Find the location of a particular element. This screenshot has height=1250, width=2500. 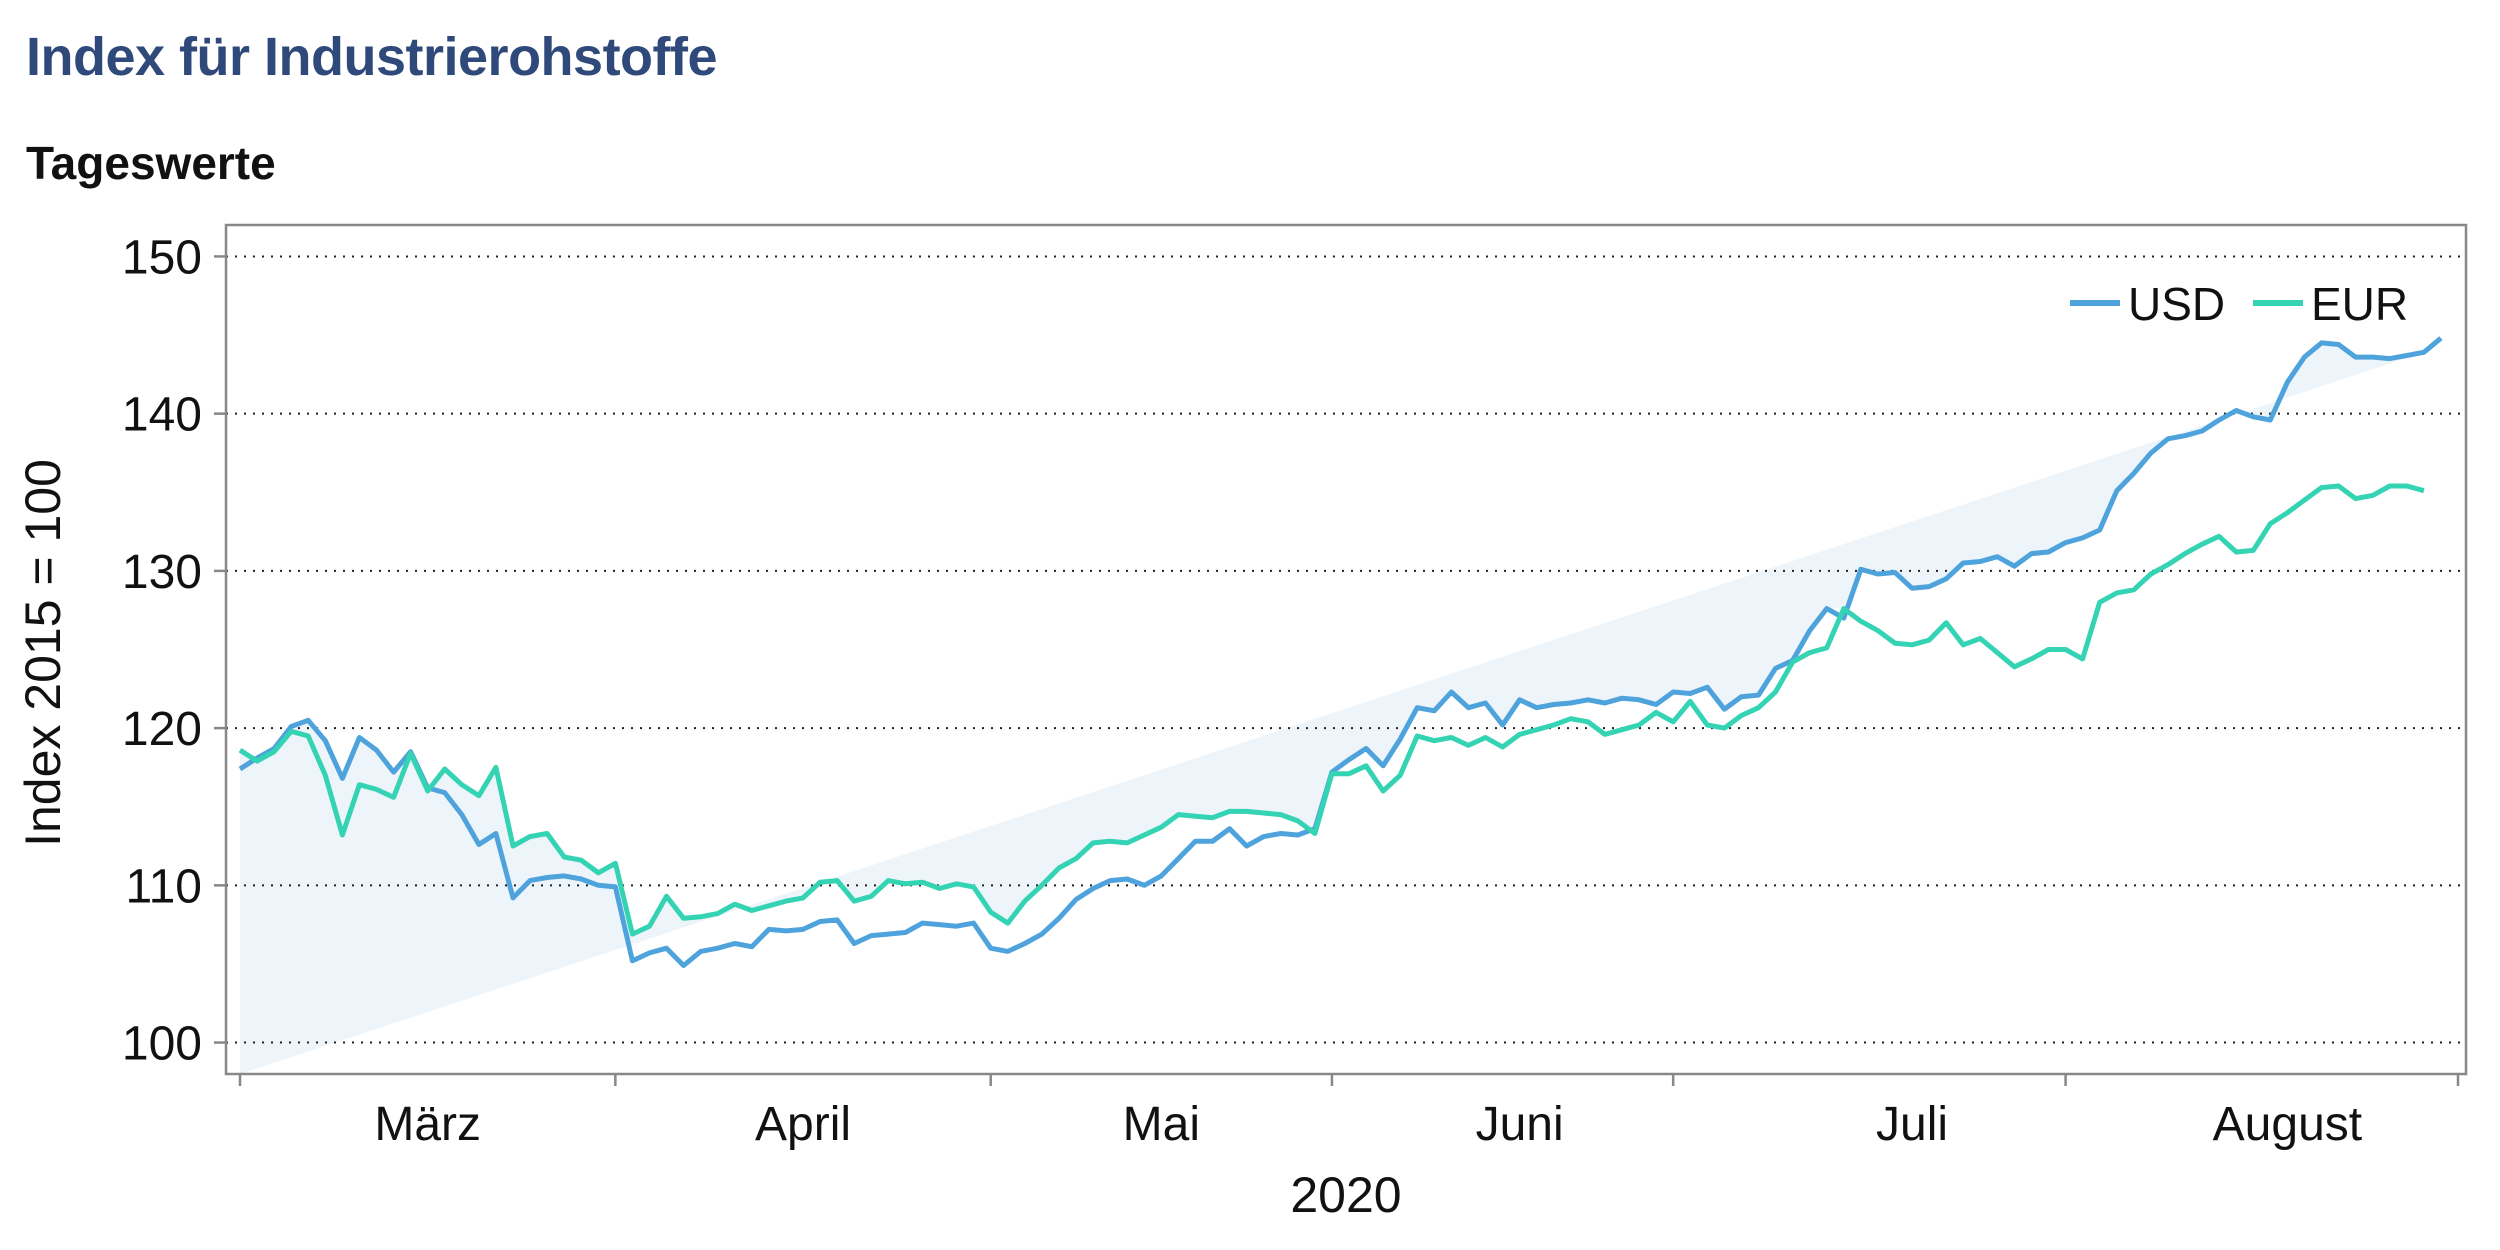

y-tick-label: 130 is located at coordinates (162, 572).